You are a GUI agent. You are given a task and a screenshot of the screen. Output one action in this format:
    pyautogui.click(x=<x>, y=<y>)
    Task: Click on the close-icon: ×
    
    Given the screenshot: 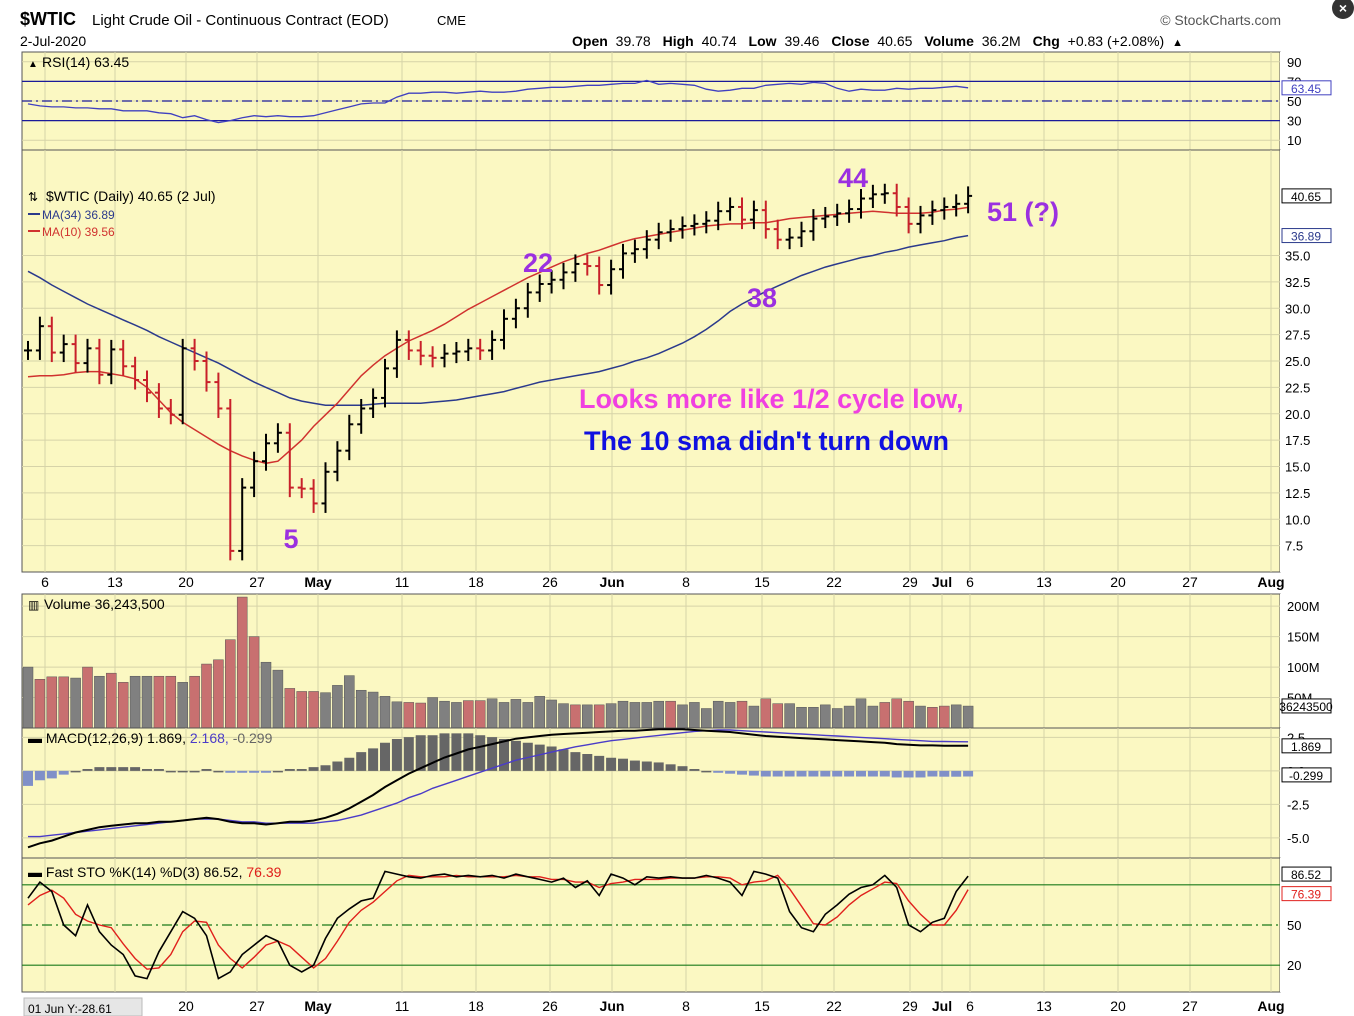 What is the action you would take?
    pyautogui.click(x=1343, y=9)
    